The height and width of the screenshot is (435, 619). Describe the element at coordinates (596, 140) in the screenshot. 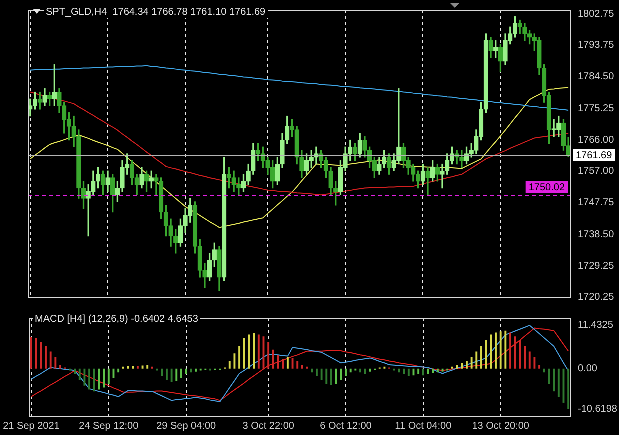

I see `y-tick-label: 1766.00` at that location.